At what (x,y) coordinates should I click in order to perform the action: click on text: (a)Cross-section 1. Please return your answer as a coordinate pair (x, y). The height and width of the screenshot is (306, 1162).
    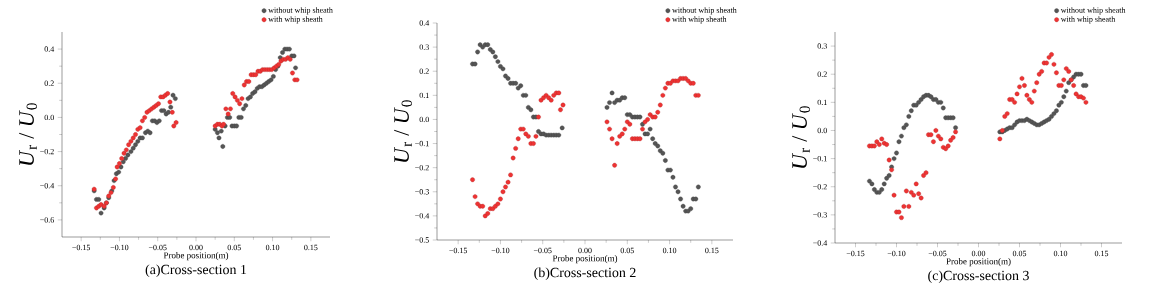
    Looking at the image, I should click on (196, 271).